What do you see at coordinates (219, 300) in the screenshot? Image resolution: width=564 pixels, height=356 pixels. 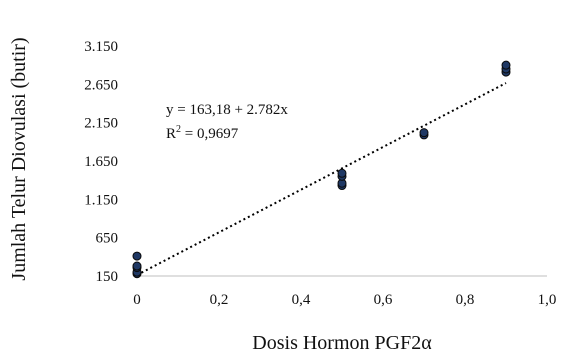 I see `x-tick-label: 0,2` at bounding box center [219, 300].